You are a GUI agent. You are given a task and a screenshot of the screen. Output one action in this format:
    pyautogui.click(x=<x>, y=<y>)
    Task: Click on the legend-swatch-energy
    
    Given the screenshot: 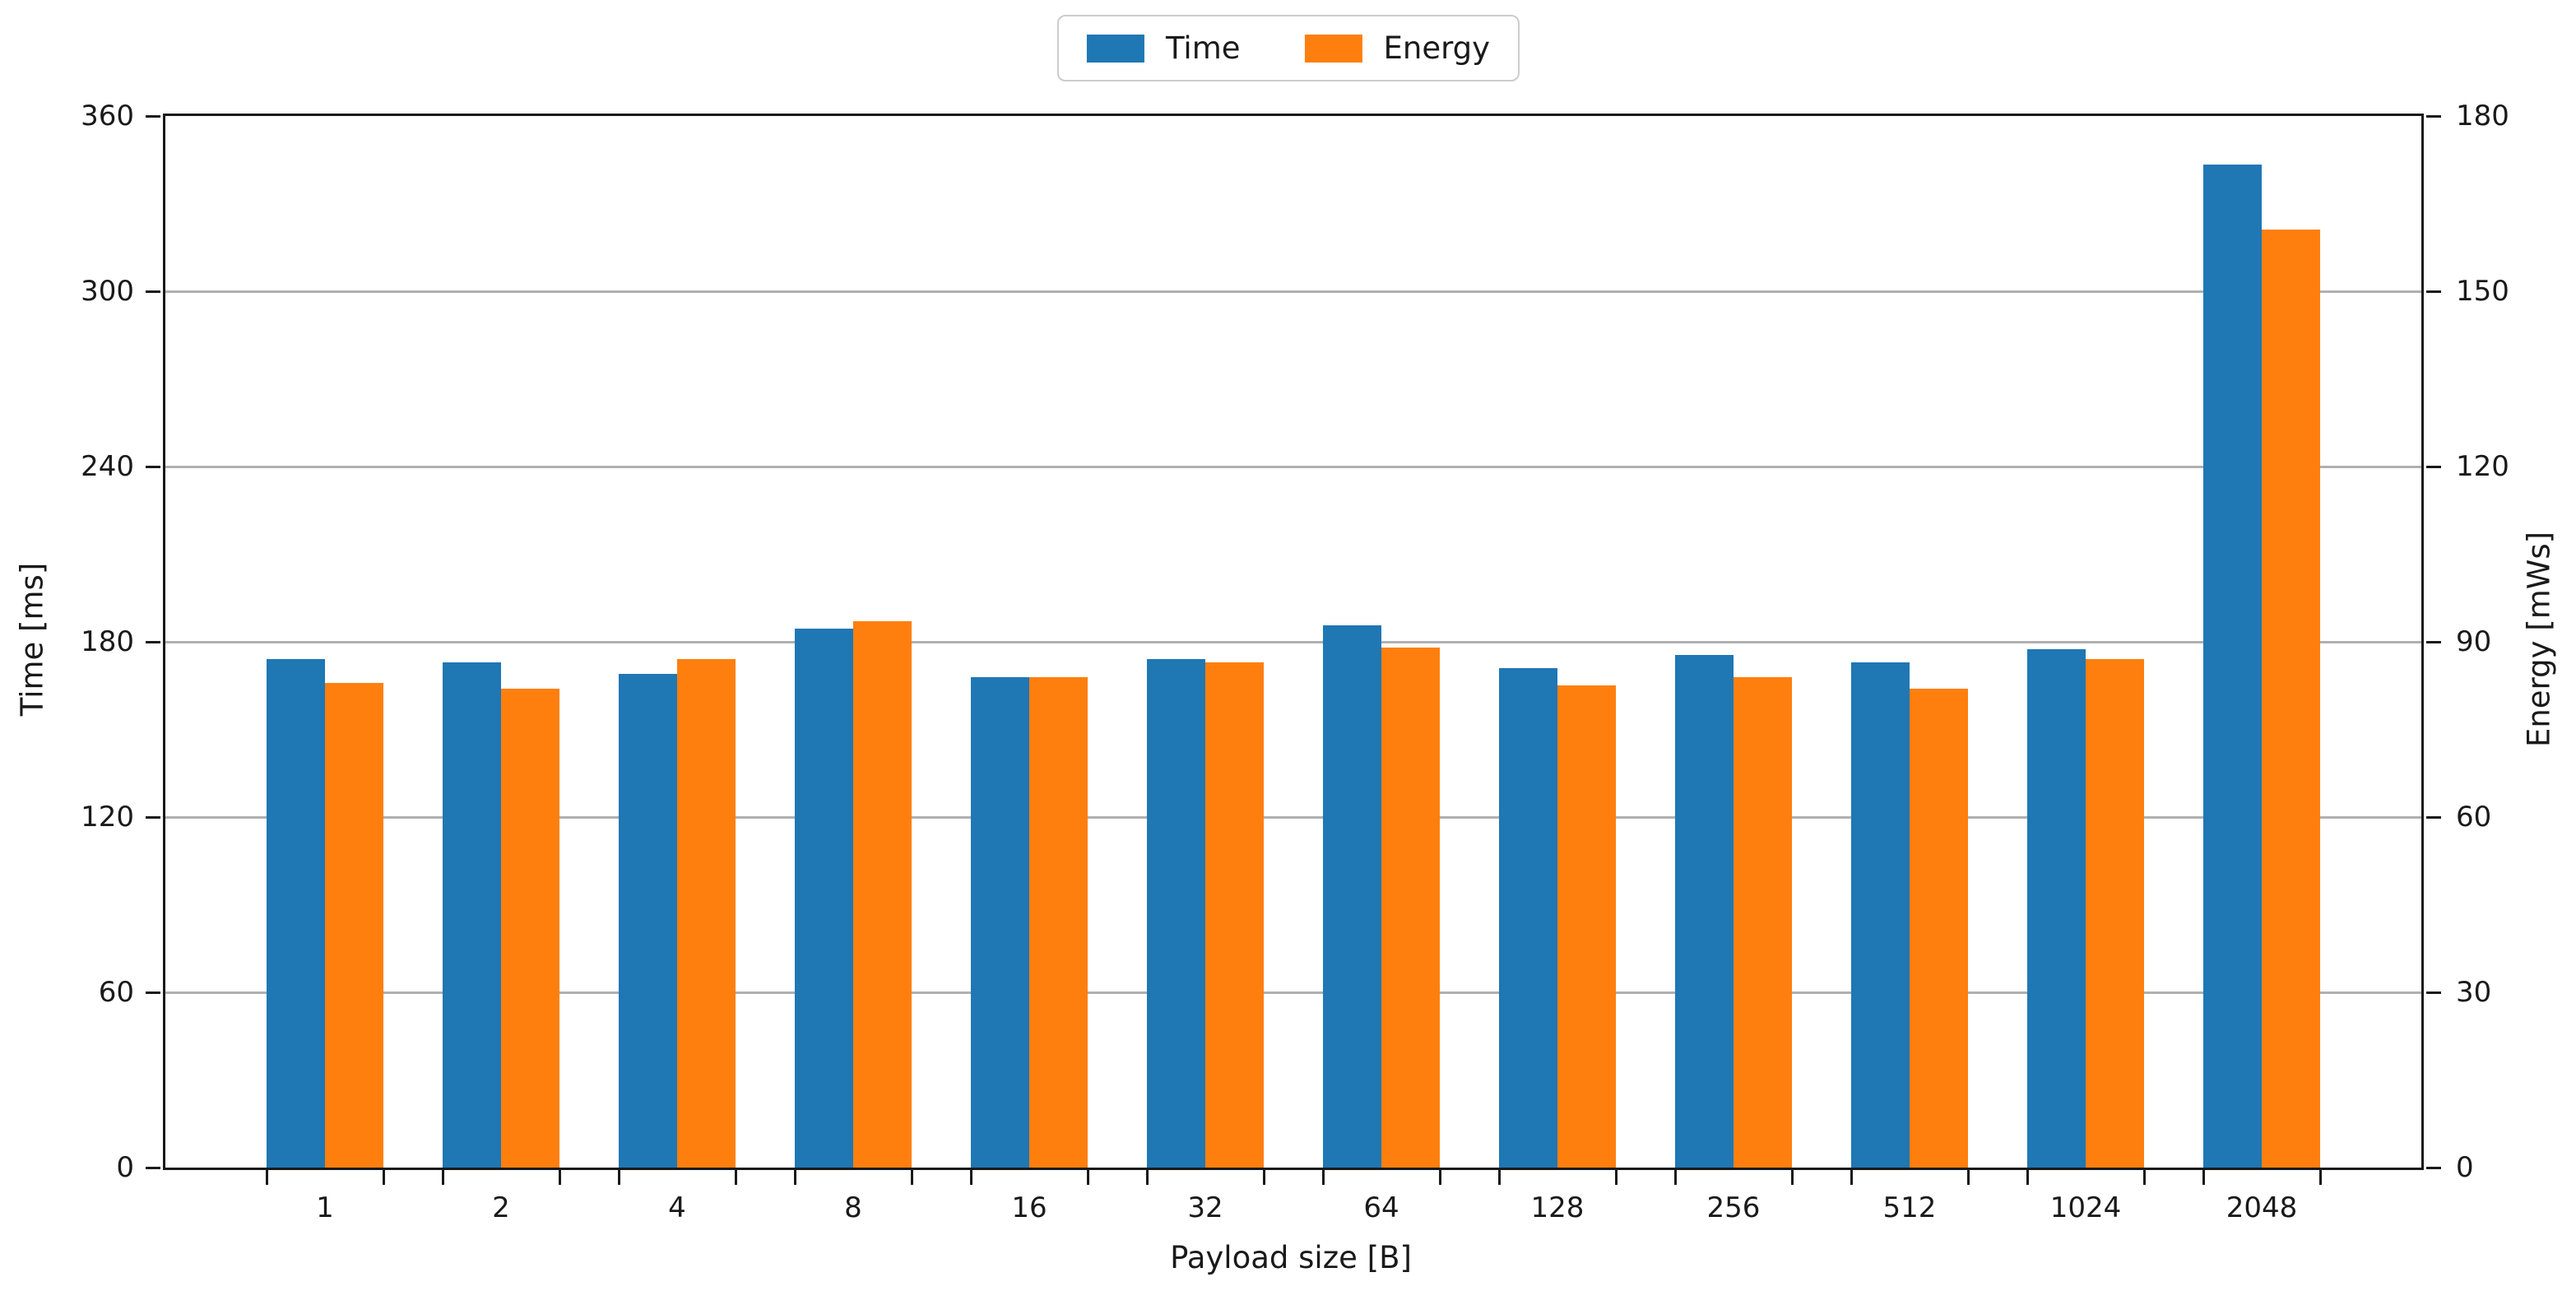 What is the action you would take?
    pyautogui.click(x=1333, y=48)
    